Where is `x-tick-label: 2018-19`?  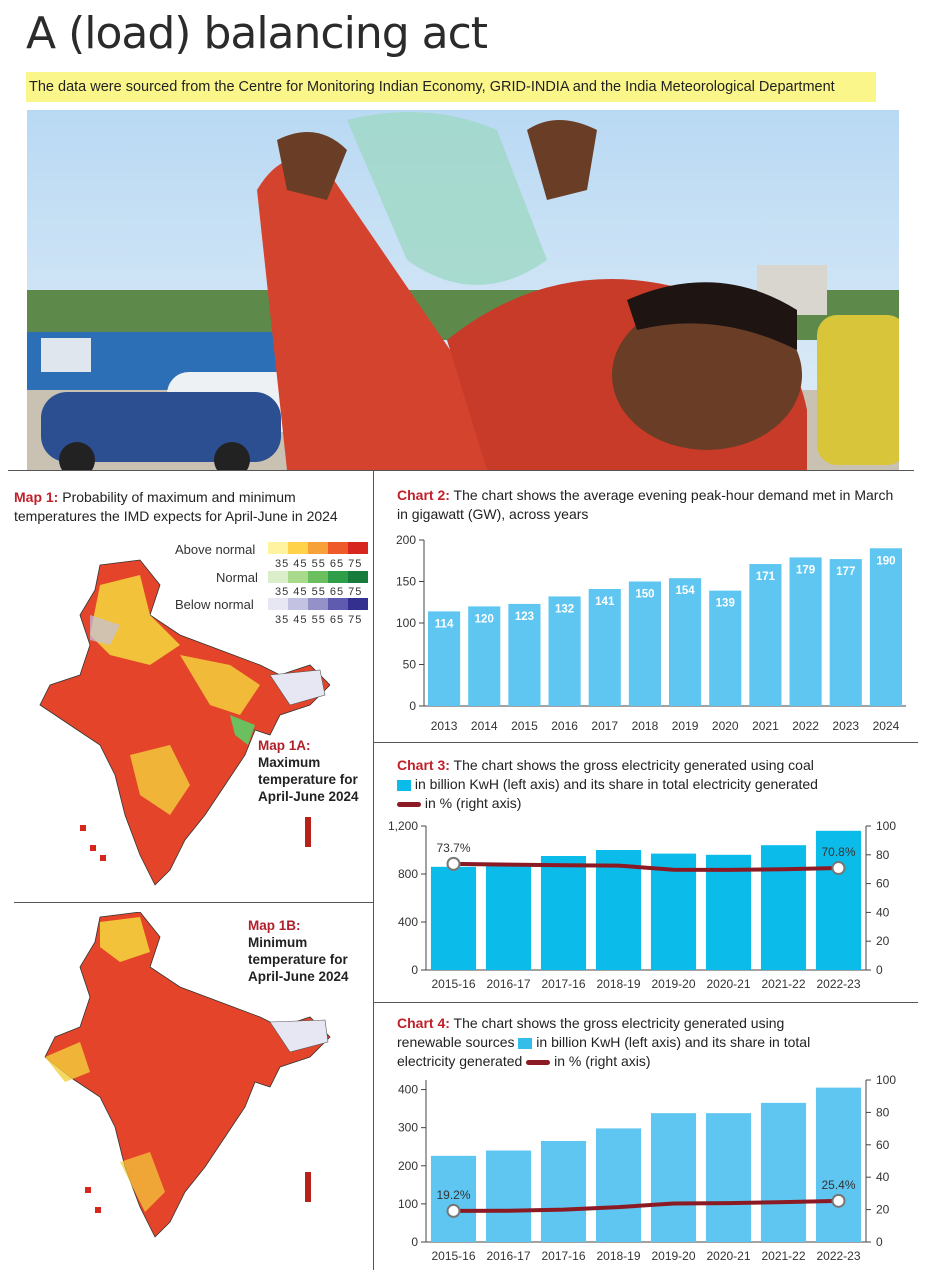 x-tick-label: 2018-19 is located at coordinates (618, 984).